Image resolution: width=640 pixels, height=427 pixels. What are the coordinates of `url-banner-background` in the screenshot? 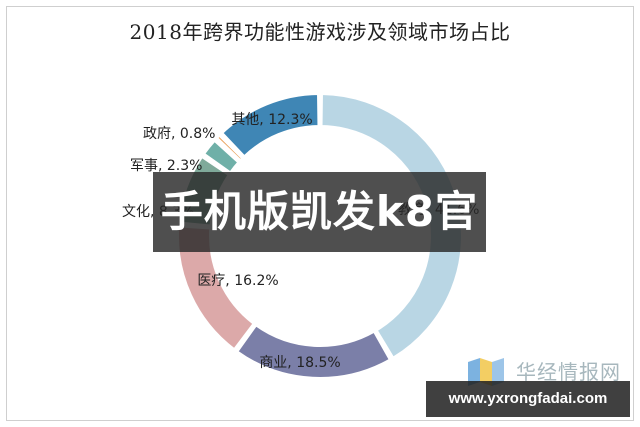 It's located at (528, 399).